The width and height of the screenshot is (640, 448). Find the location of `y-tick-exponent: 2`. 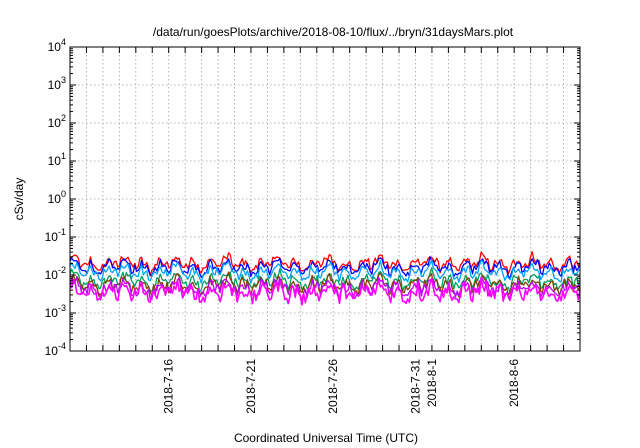

y-tick-exponent: 2 is located at coordinates (63, 118).